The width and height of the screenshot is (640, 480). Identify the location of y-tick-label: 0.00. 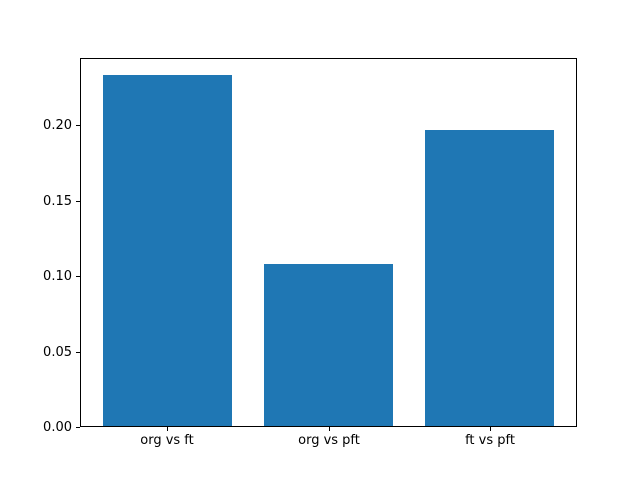
(57, 427).